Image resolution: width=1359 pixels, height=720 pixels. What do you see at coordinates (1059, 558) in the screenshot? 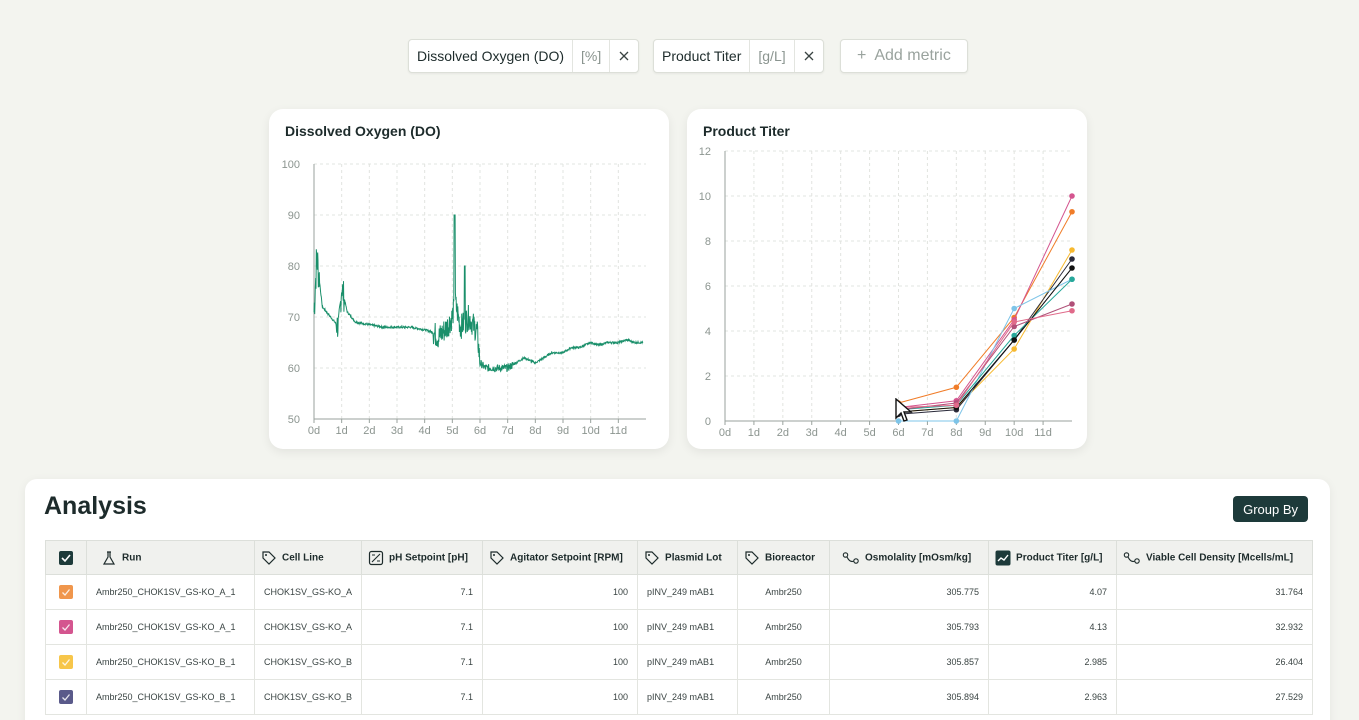
I see `column-label: Product Titer [g/L]` at bounding box center [1059, 558].